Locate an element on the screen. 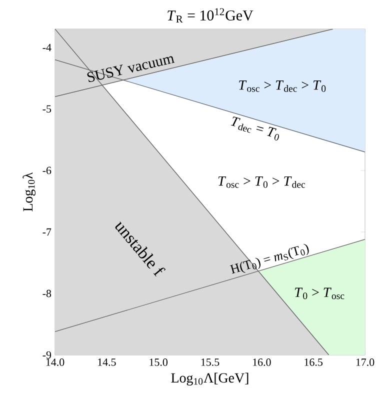 This screenshot has width=382, height=397. annotation: H(T$_{0}$) = m$_{S}$(T$_{0}$) is located at coordinates (269, 259).